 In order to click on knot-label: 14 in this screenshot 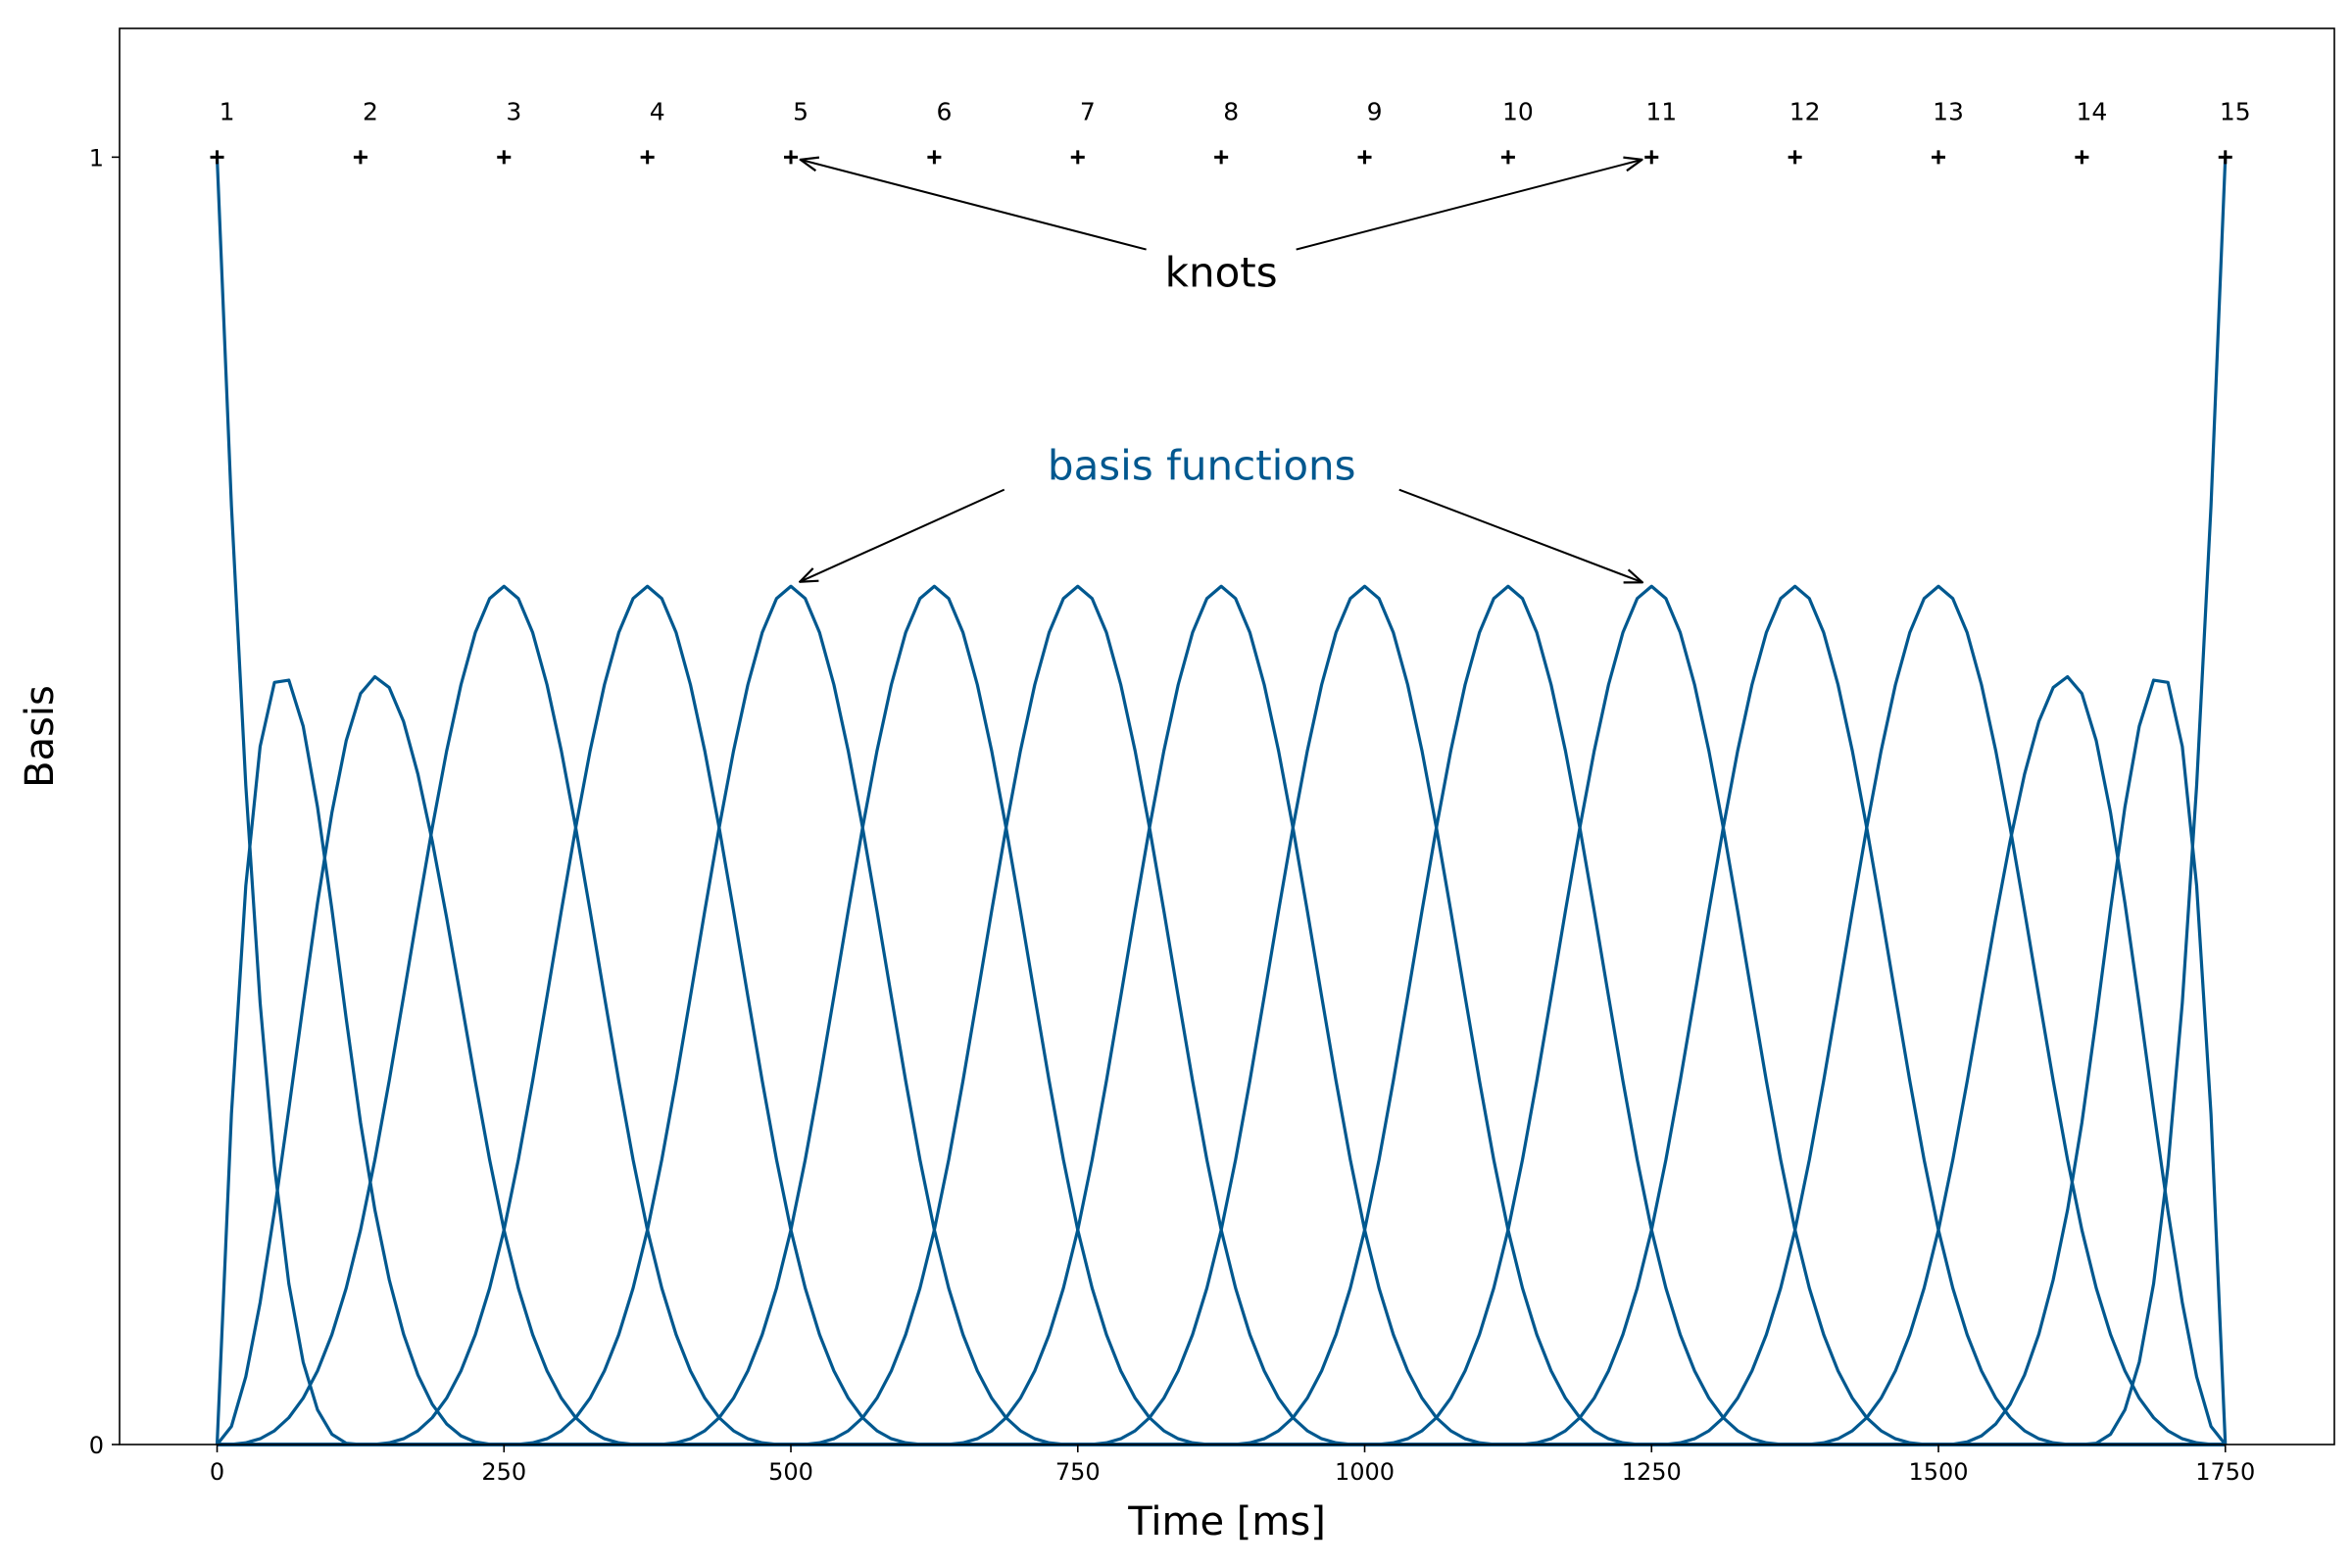, I will do `click(2091, 111)`.